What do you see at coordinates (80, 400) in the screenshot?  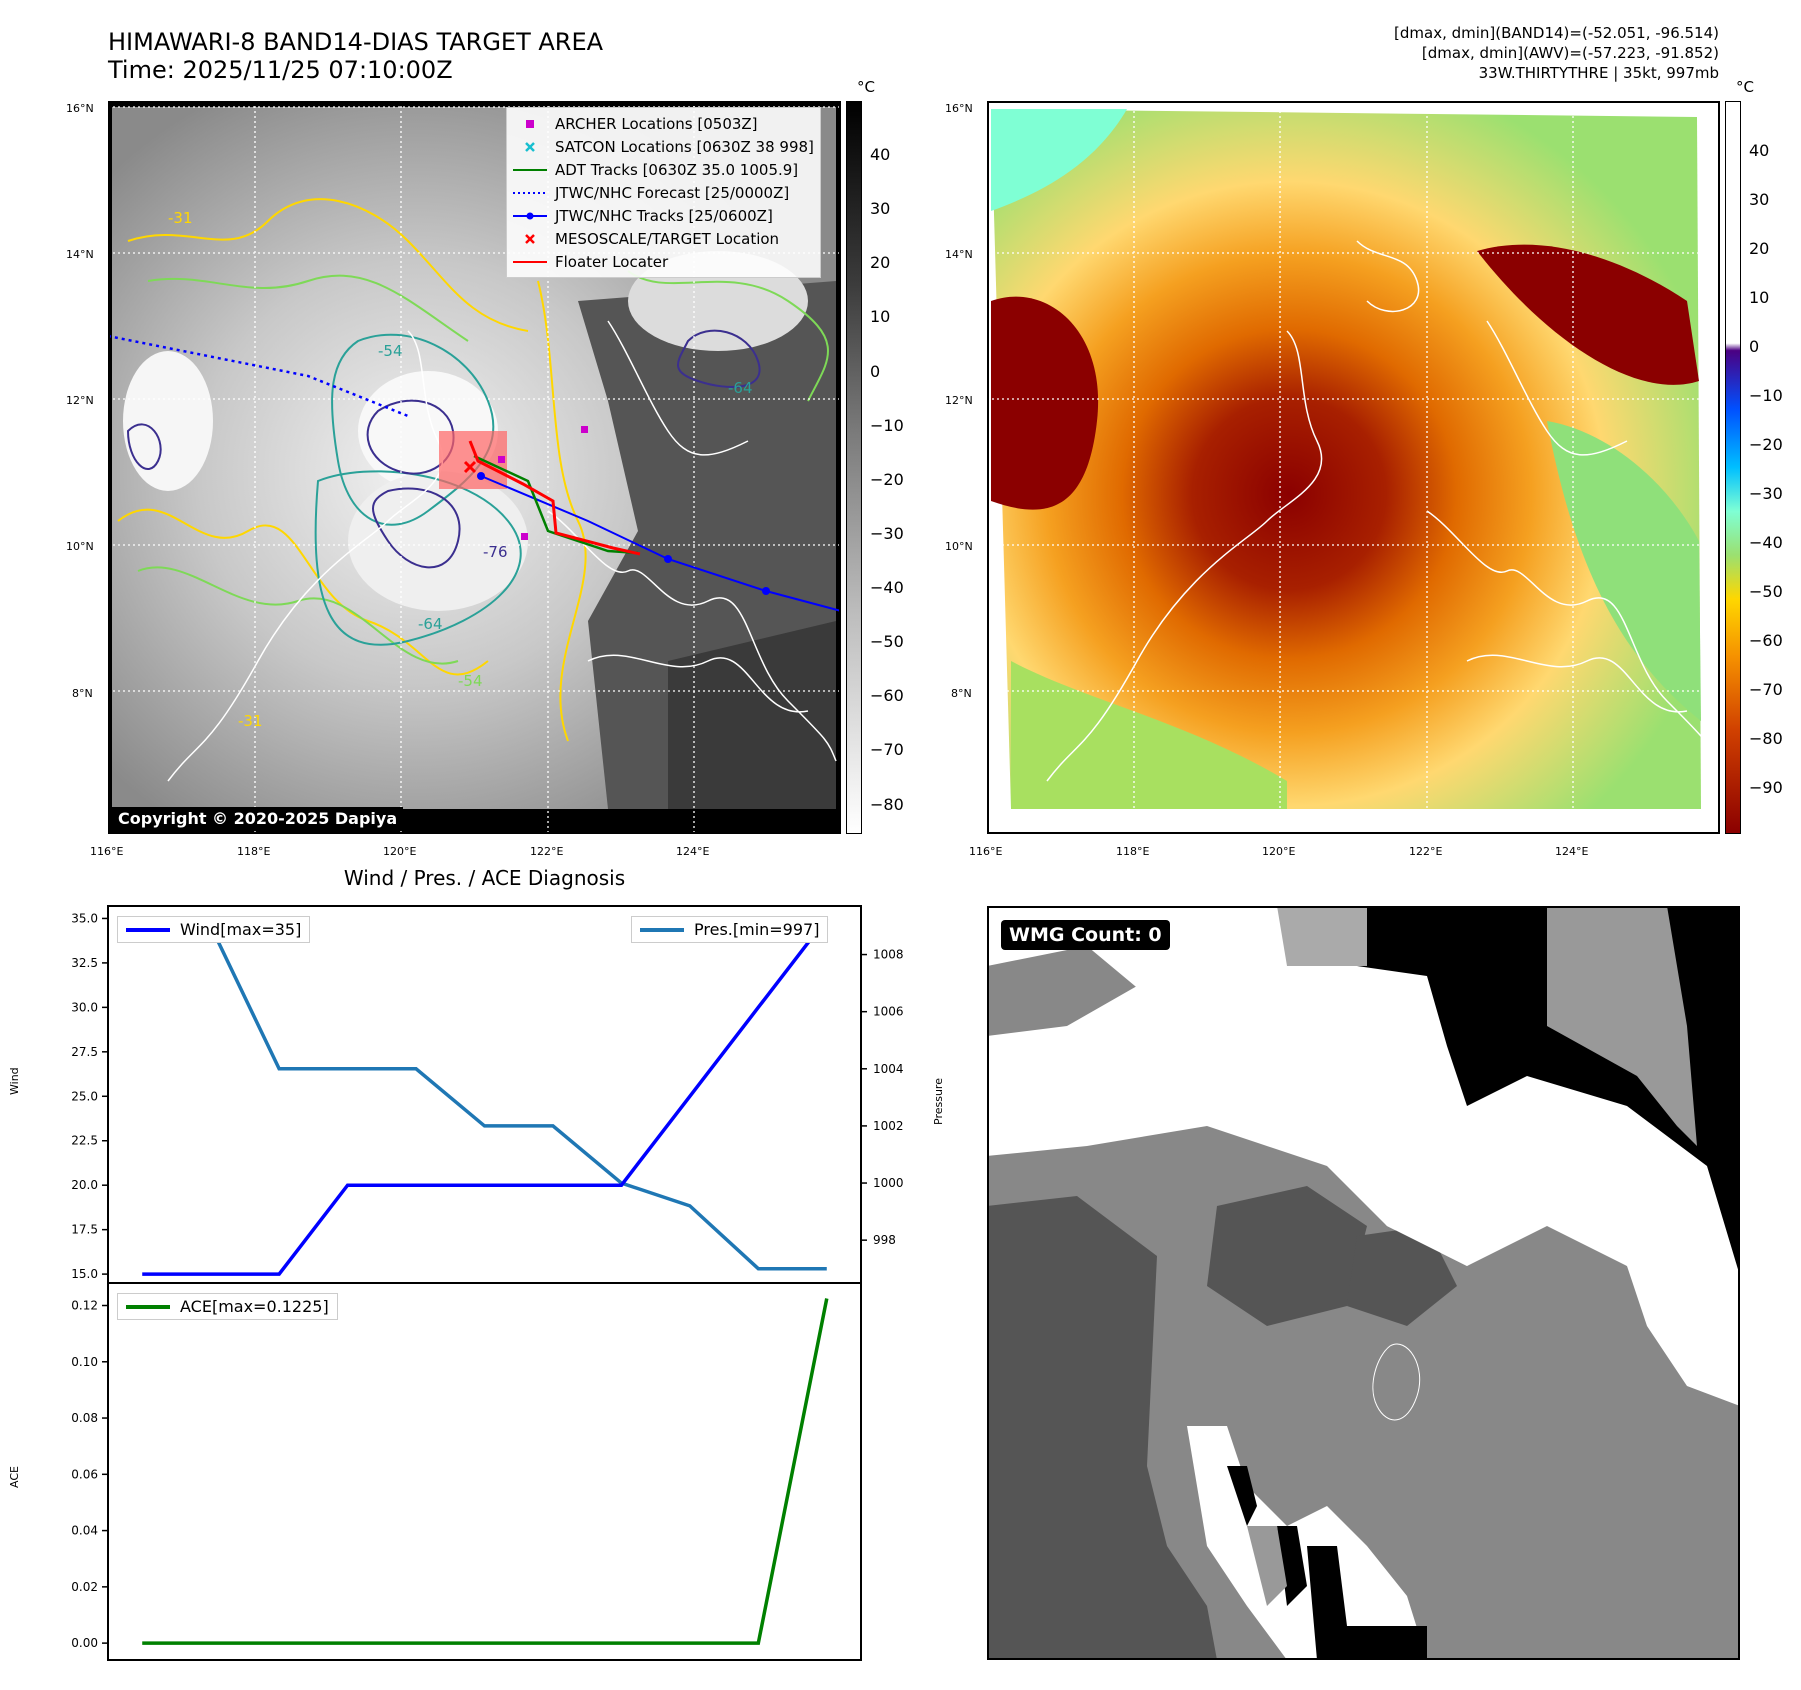 I see `lat-label: 12°N` at bounding box center [80, 400].